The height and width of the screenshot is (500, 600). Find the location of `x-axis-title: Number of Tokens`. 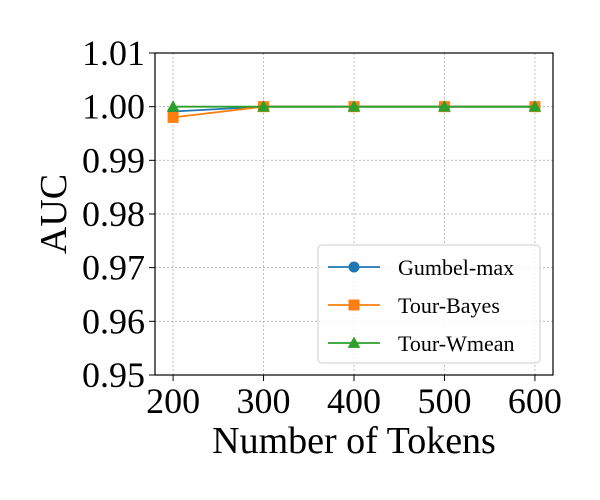

x-axis-title: Number of Tokens is located at coordinates (354, 441).